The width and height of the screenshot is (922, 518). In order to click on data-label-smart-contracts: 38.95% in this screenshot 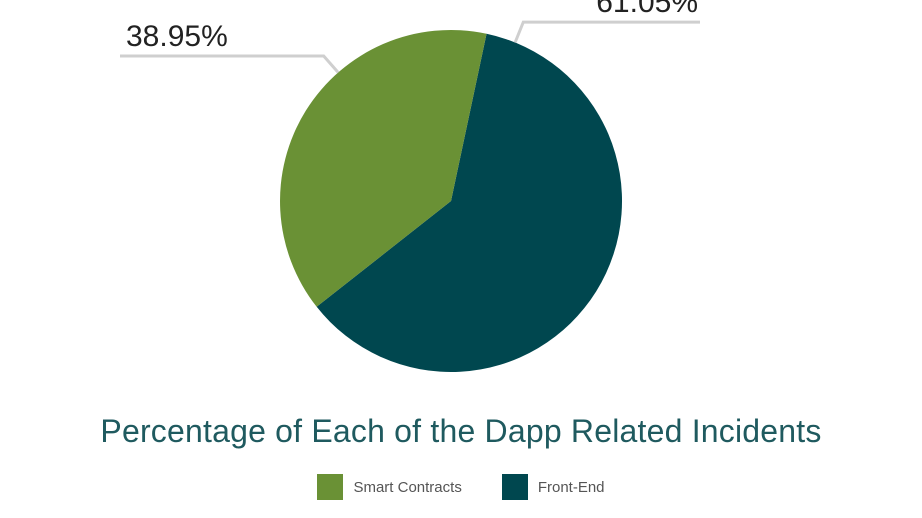, I will do `click(177, 36)`.